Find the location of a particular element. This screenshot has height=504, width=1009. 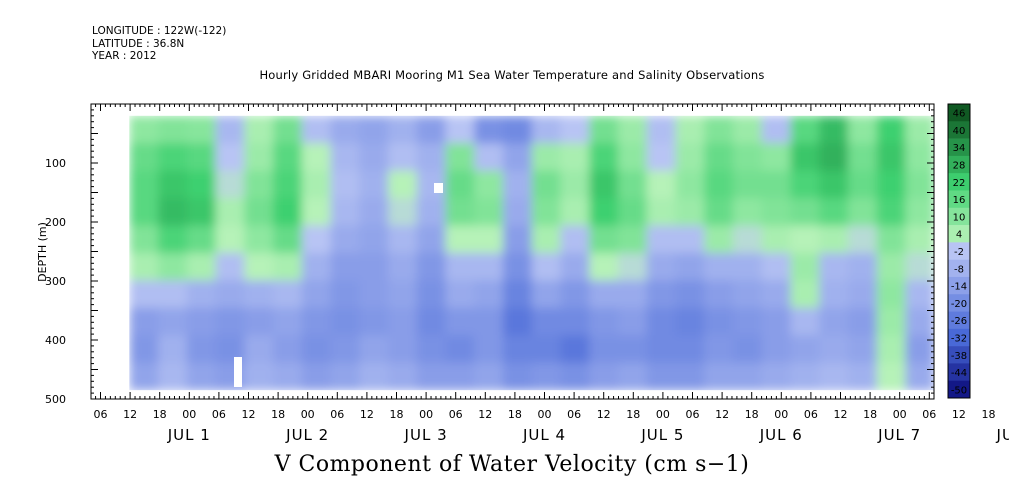

missing-data-patch is located at coordinates (438, 188).